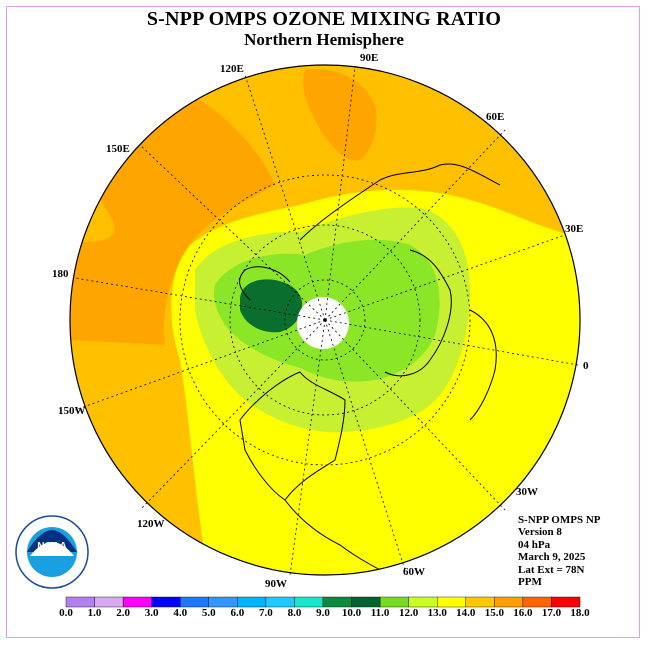 Image resolution: width=648 pixels, height=648 pixels. Describe the element at coordinates (495, 117) in the screenshot. I see `lon-label-60e: 60E` at that location.